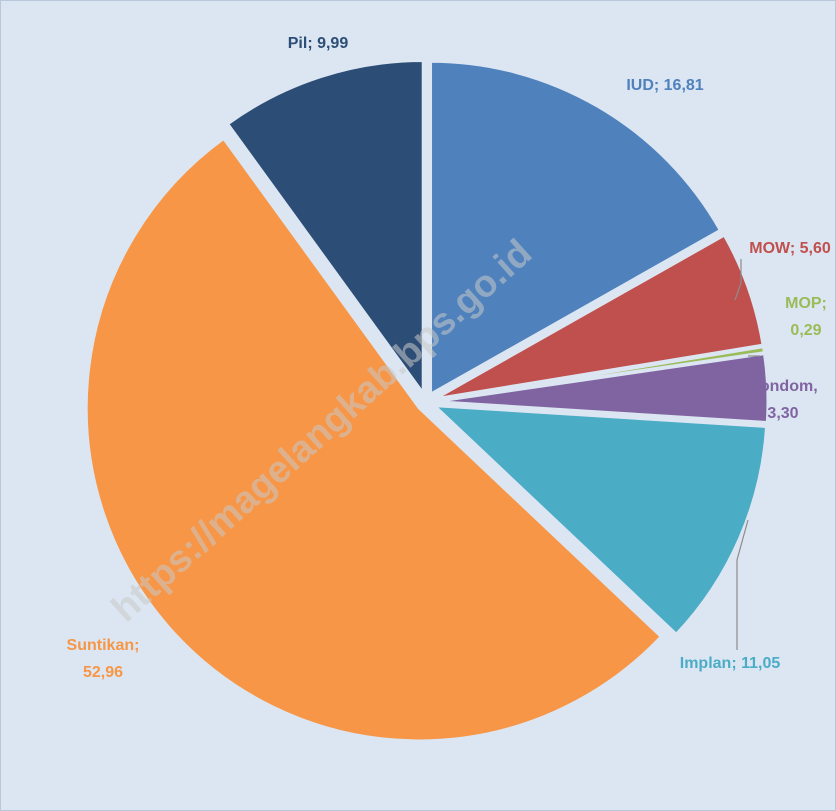 This screenshot has height=811, width=836. I want to click on data-label: Suntikan; 52,96, so click(103, 659).